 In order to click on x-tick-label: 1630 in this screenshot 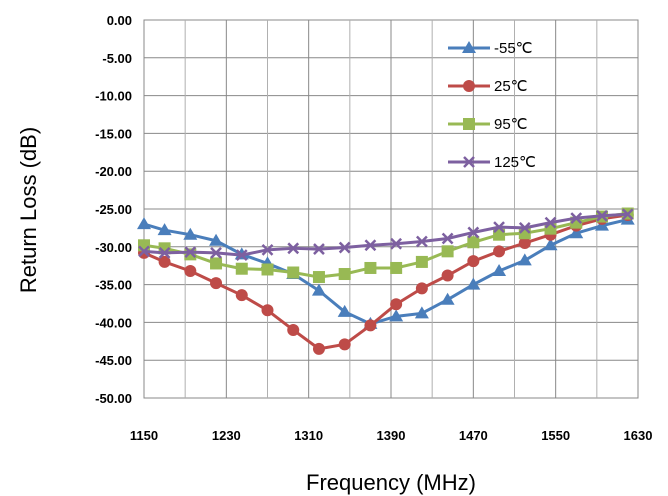, I will do `click(638, 435)`.